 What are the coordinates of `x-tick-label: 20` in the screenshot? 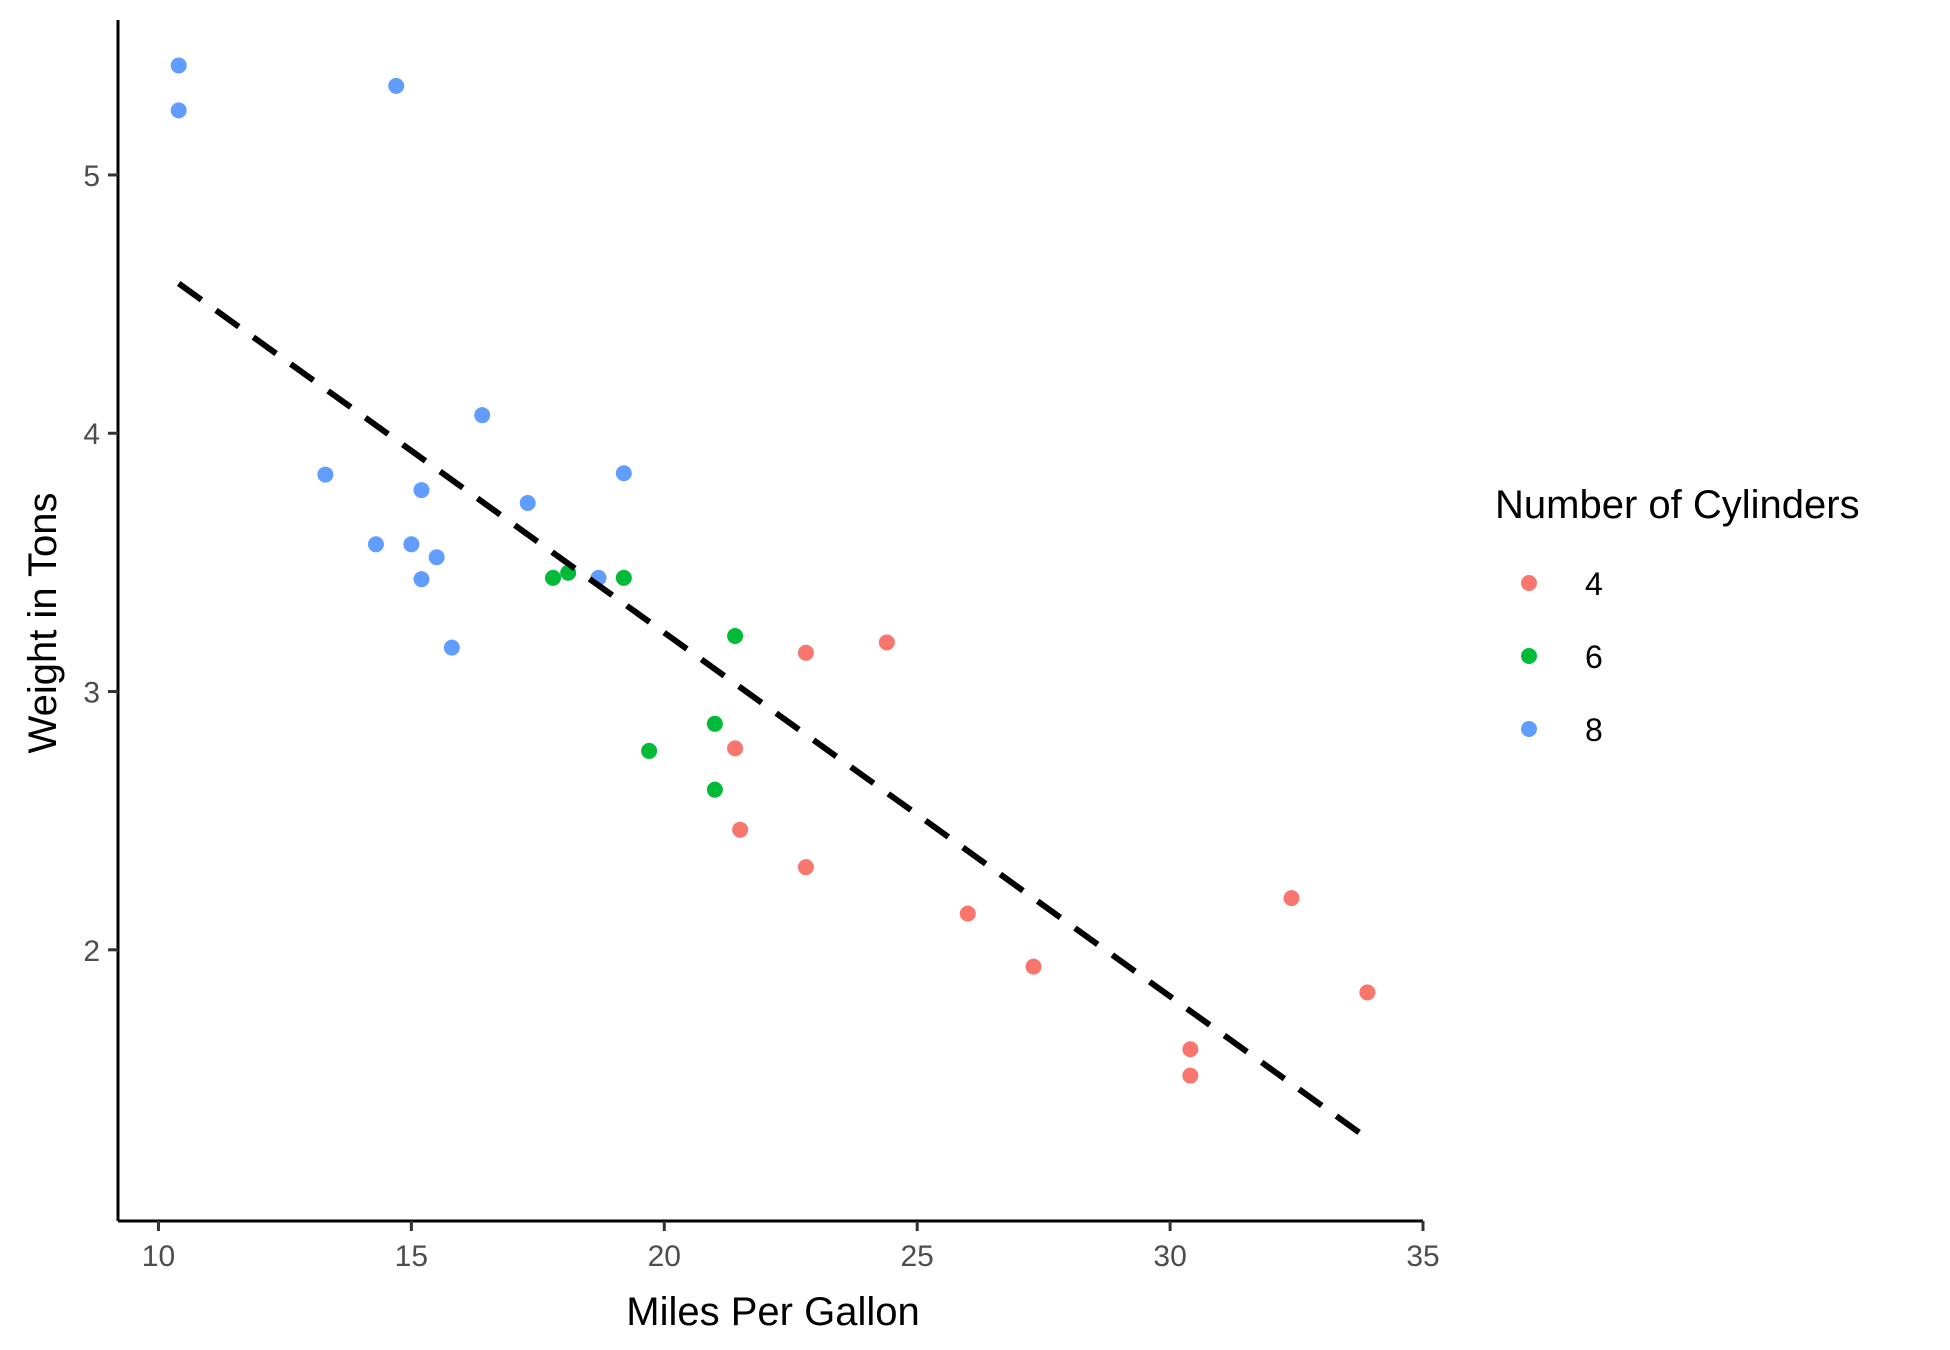 It's located at (664, 1256).